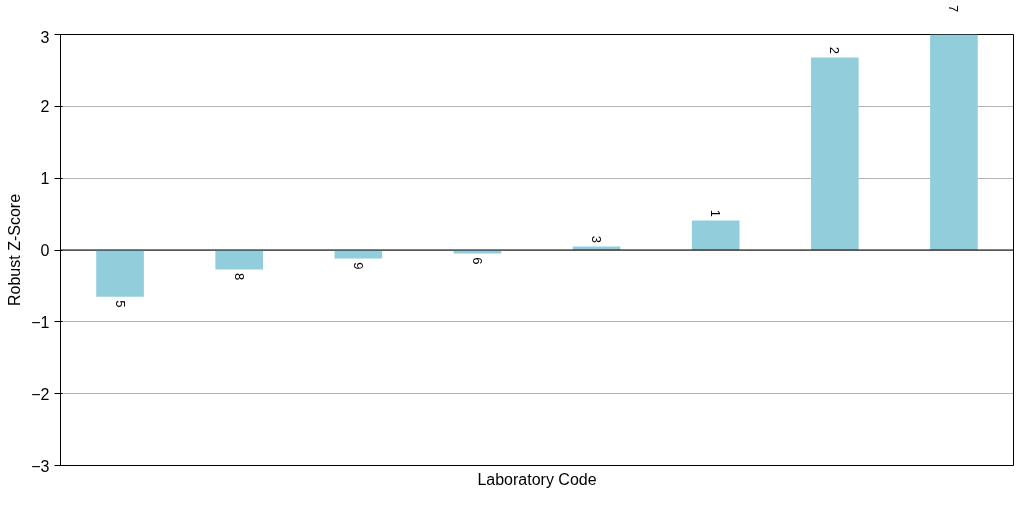 Image resolution: width=1019 pixels, height=515 pixels. Describe the element at coordinates (45, 250) in the screenshot. I see `y-tick-label: 0` at that location.